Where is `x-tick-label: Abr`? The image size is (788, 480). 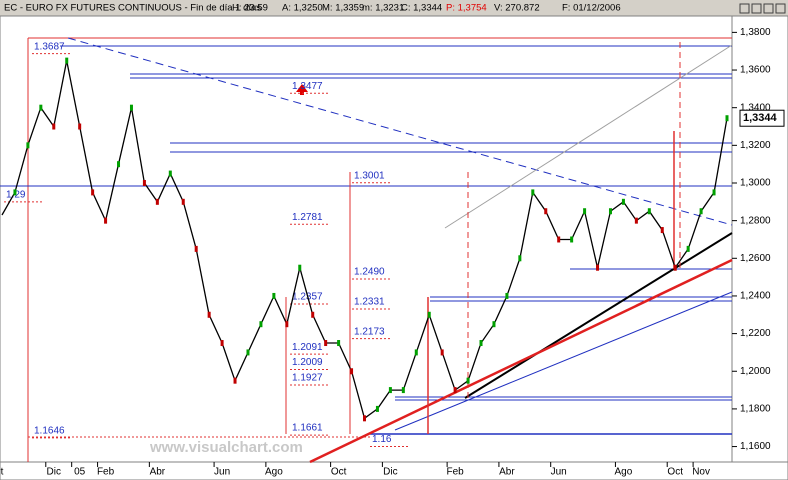
x-tick-label: Abr is located at coordinates (158, 472).